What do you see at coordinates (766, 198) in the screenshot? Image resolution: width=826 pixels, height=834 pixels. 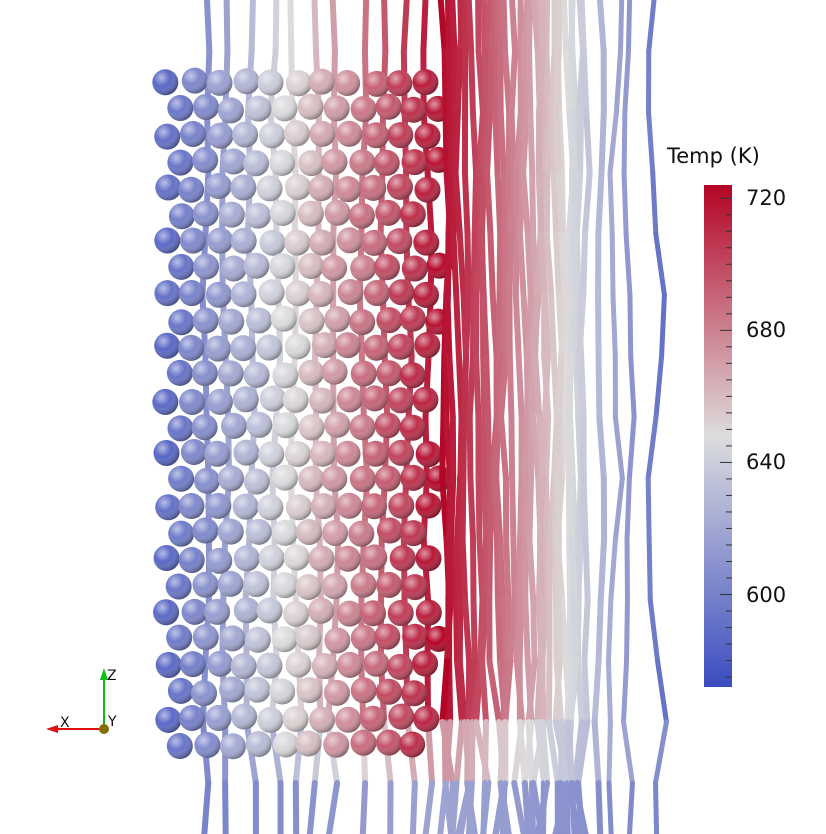 I see `colorbar-tick-label: 720` at bounding box center [766, 198].